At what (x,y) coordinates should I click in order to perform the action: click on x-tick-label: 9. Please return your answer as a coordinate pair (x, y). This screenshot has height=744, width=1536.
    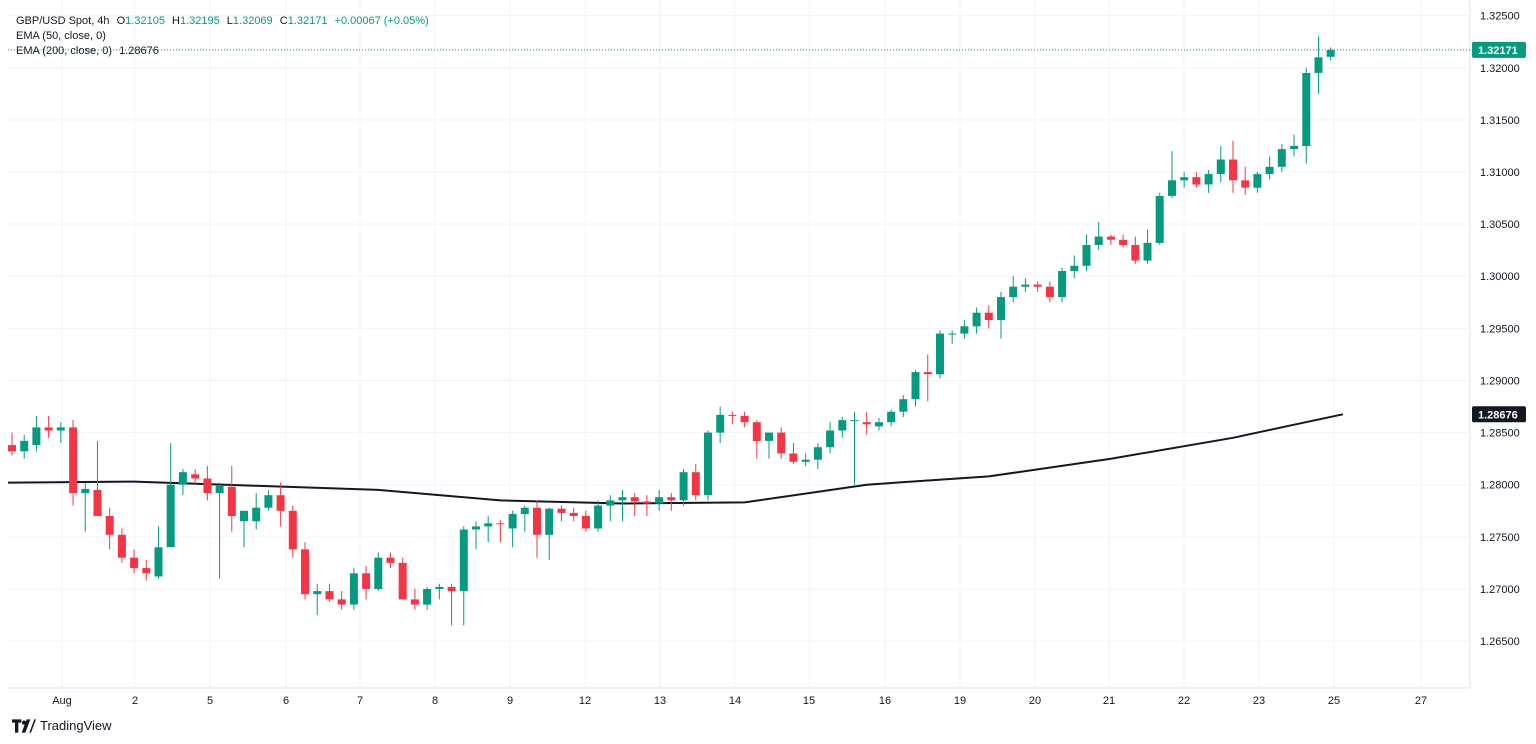
    Looking at the image, I should click on (510, 701).